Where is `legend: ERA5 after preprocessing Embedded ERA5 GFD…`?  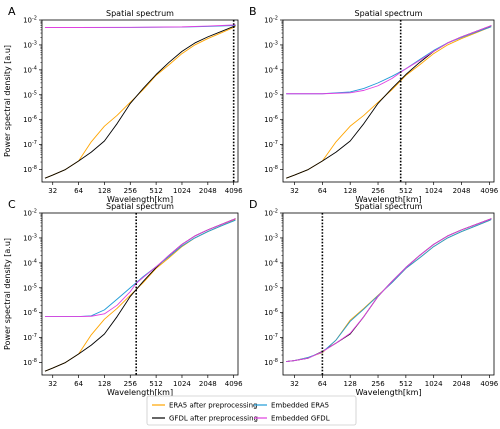 legend: ERA5 after preprocessing Embedded ERA5 GFD… is located at coordinates (251, 410).